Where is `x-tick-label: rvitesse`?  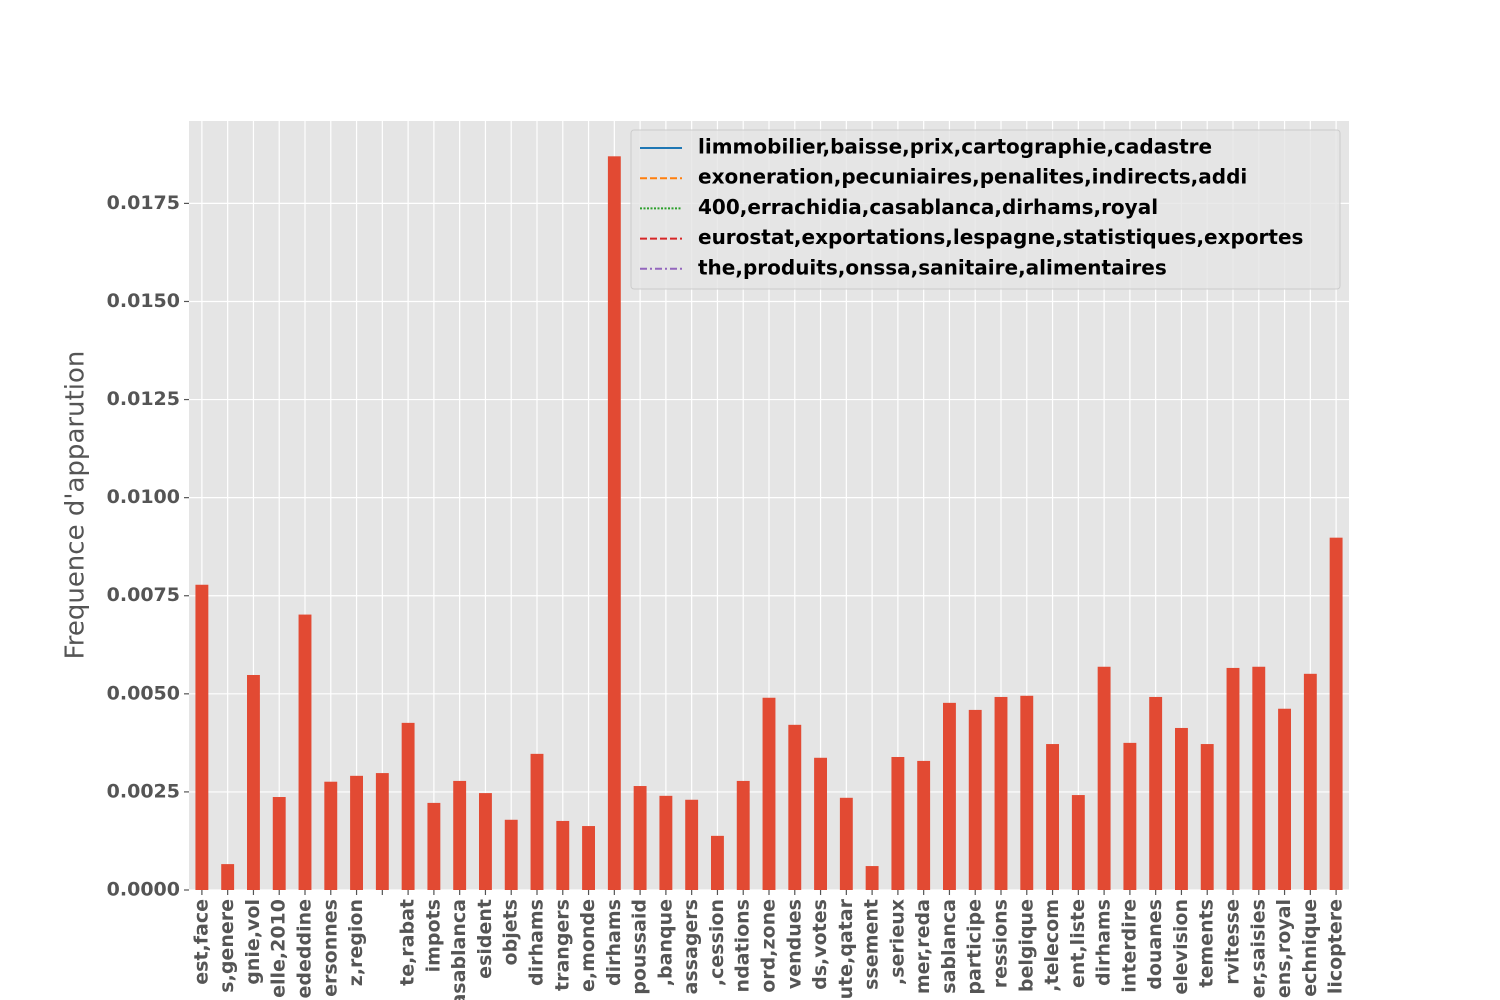 x-tick-label: rvitesse is located at coordinates (1233, 942).